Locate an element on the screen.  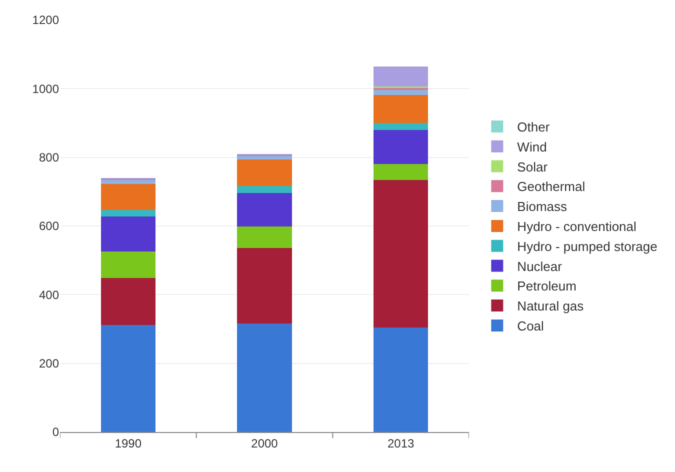
y-tick-label: 800 is located at coordinates (49, 157).